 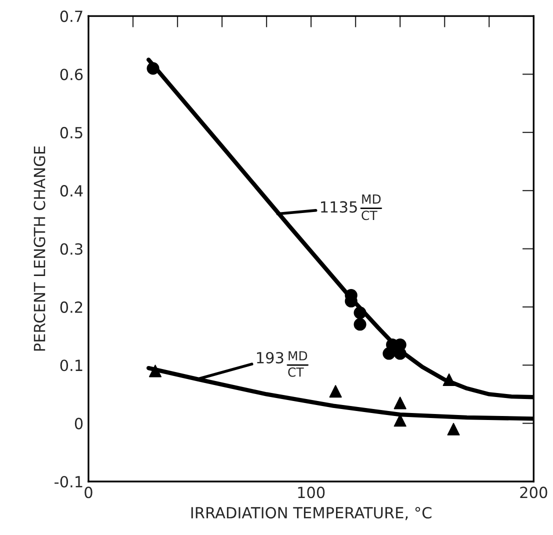 I want to click on x-tick-label: 200, so click(x=534, y=492).